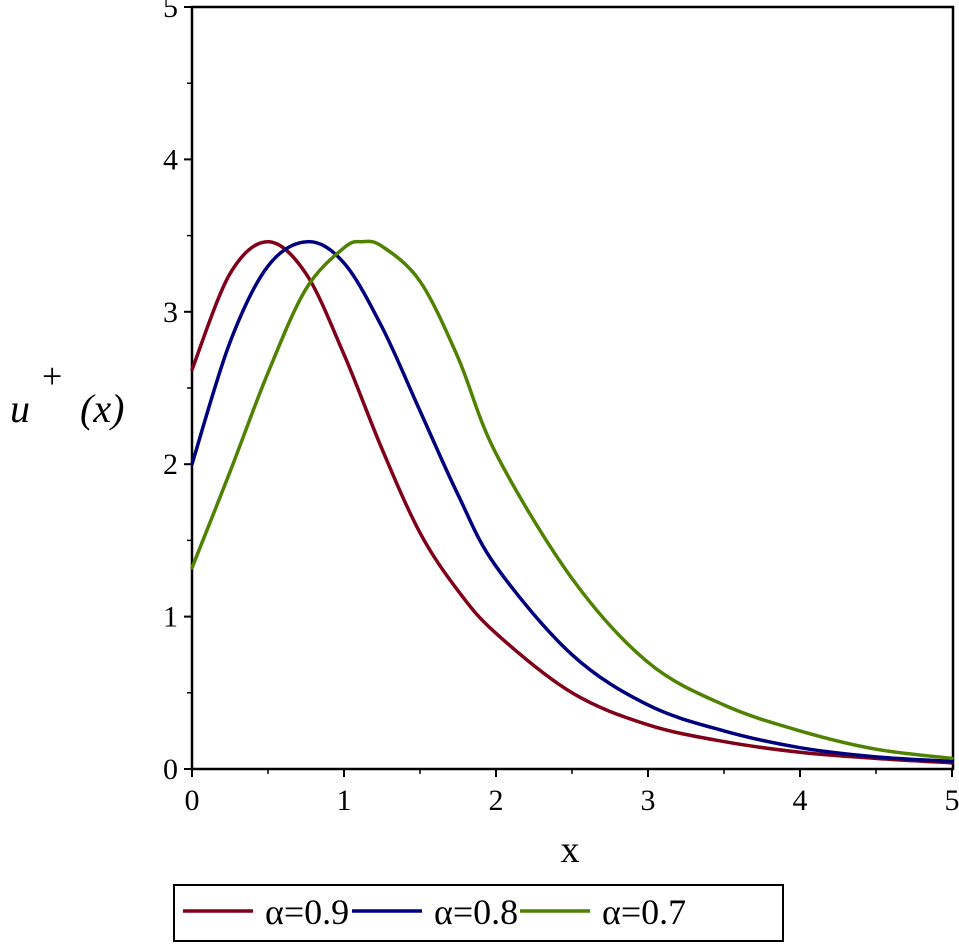 Image resolution: width=959 pixels, height=949 pixels. I want to click on y-tick-label: 4, so click(170, 159).